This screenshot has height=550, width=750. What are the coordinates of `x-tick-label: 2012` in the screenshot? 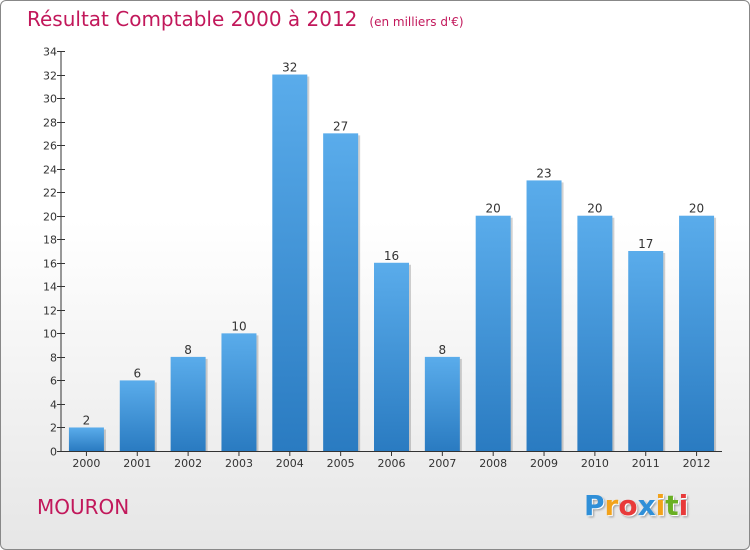 It's located at (697, 463).